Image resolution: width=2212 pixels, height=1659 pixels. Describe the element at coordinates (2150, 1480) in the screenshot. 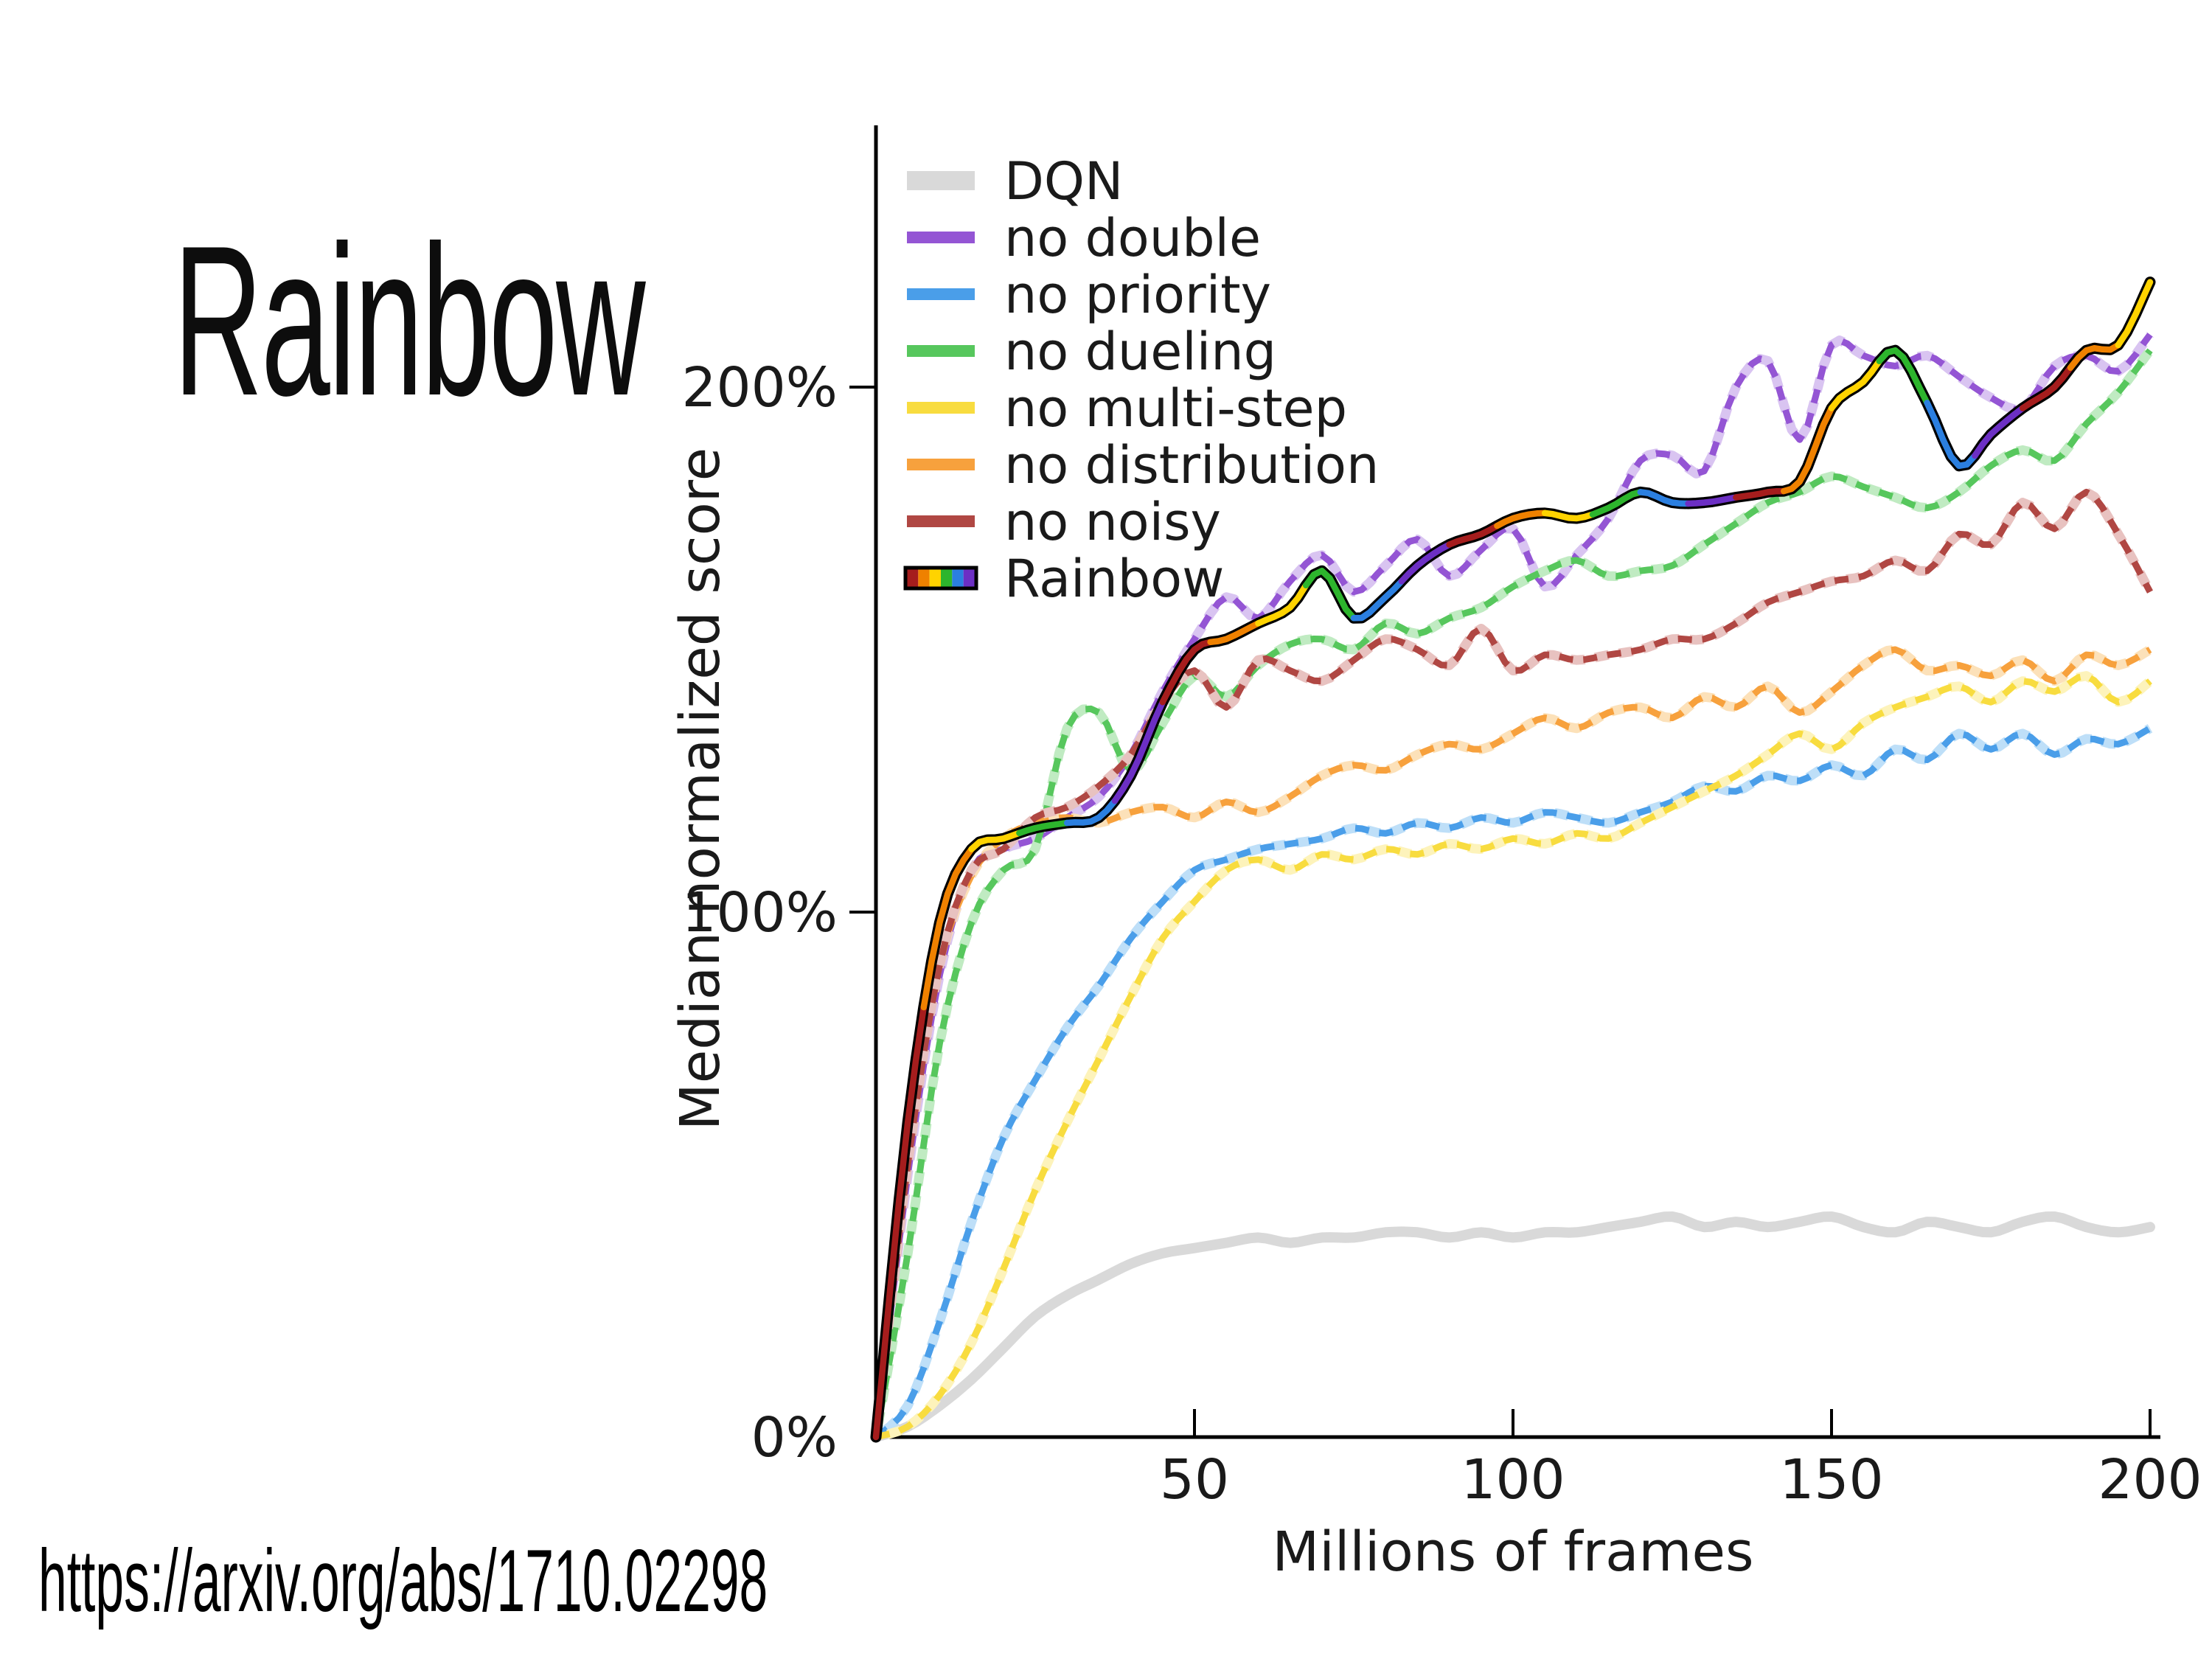

I see `x-tick-label: 200` at that location.